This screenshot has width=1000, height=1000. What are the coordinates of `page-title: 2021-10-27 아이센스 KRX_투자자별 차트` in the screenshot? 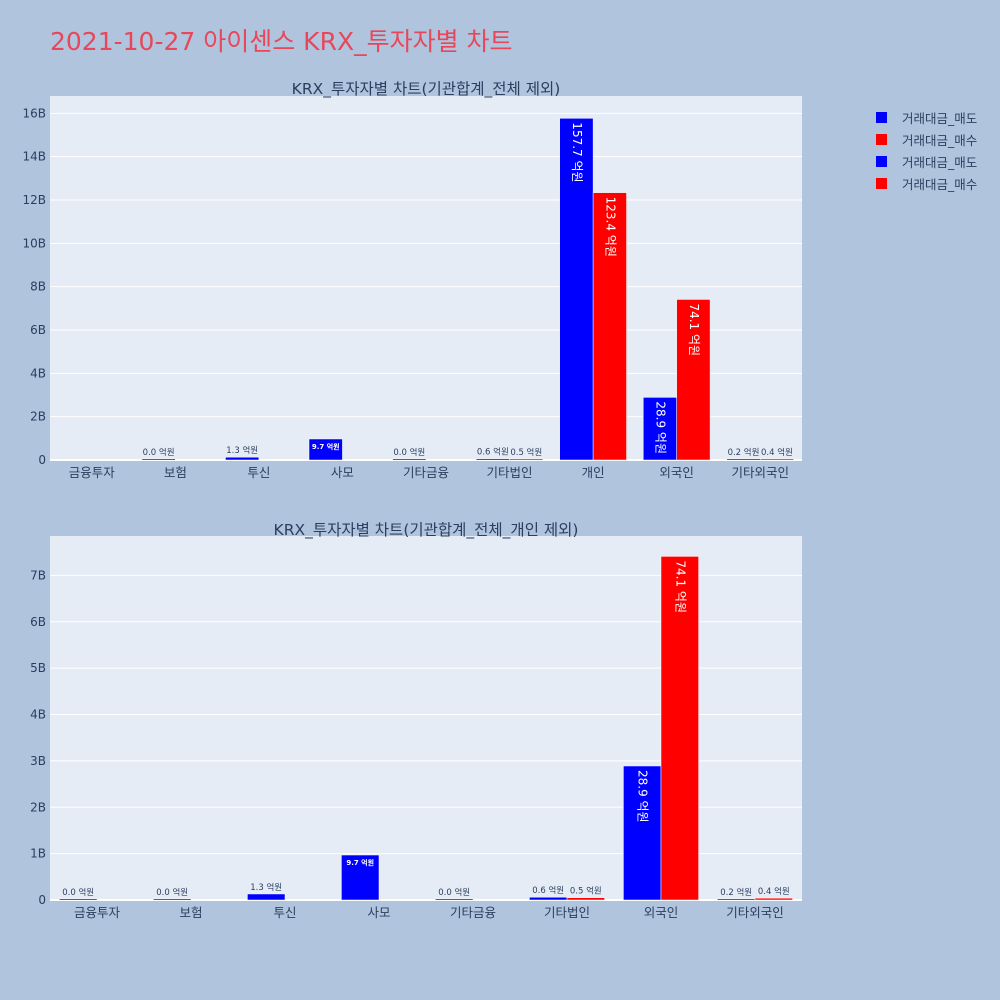 It's located at (281, 41).